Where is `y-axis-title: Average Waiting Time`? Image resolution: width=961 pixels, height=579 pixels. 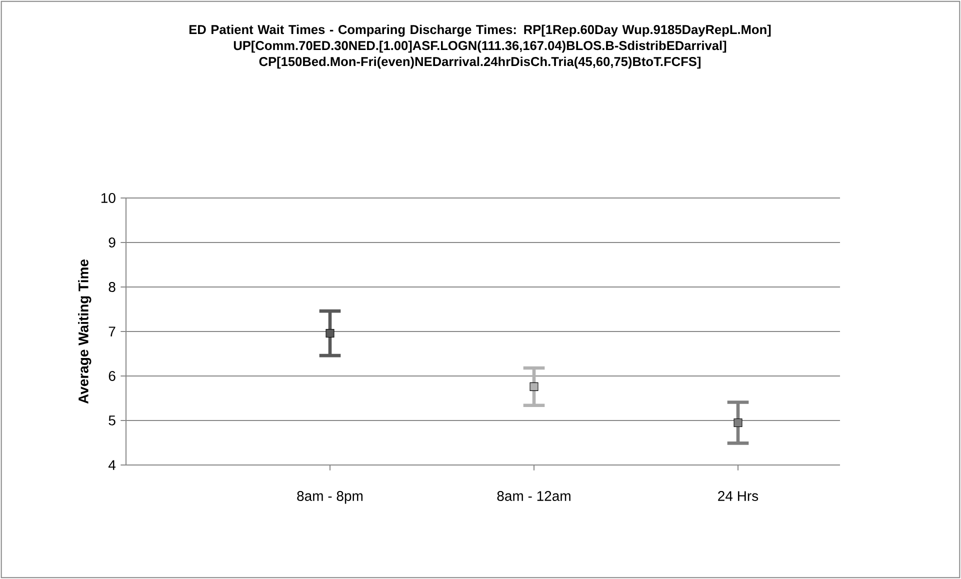
y-axis-title: Average Waiting Time is located at coordinates (85, 332).